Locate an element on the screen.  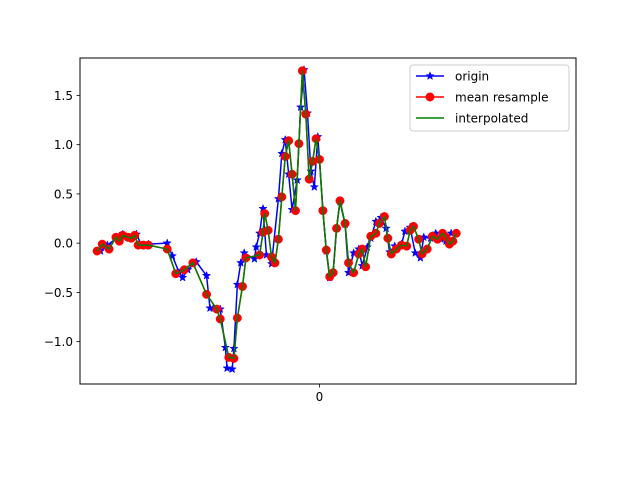
legend-label: mean resample is located at coordinates (502, 98).